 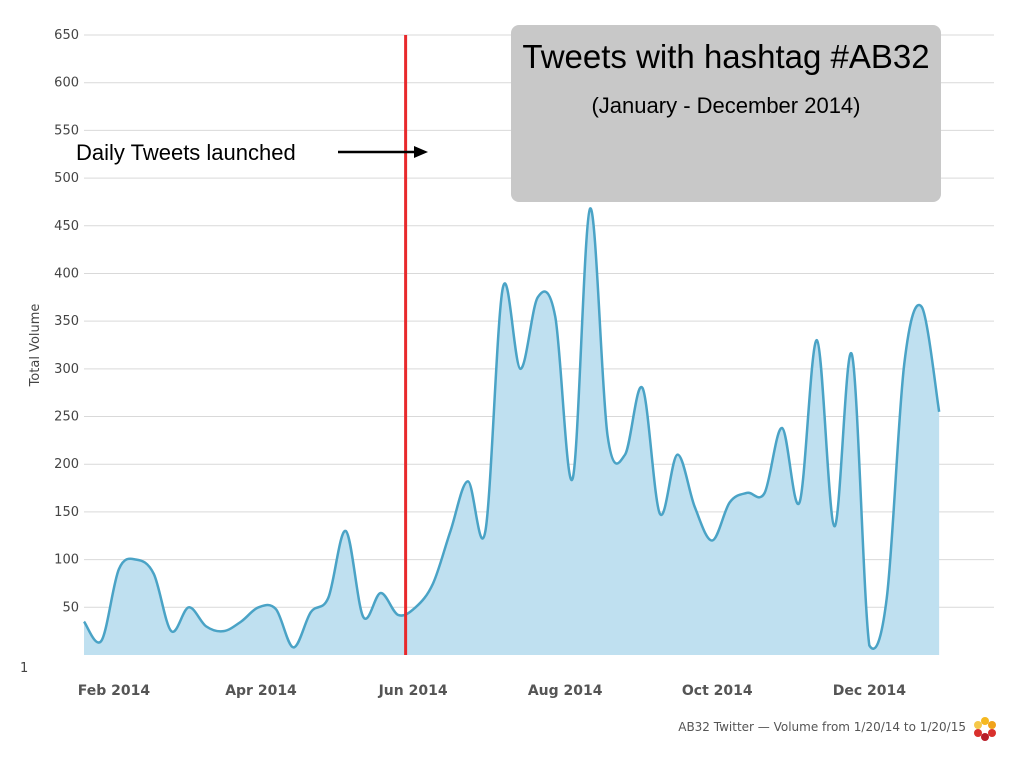 I want to click on y-tick-label: 200, so click(x=66, y=464).